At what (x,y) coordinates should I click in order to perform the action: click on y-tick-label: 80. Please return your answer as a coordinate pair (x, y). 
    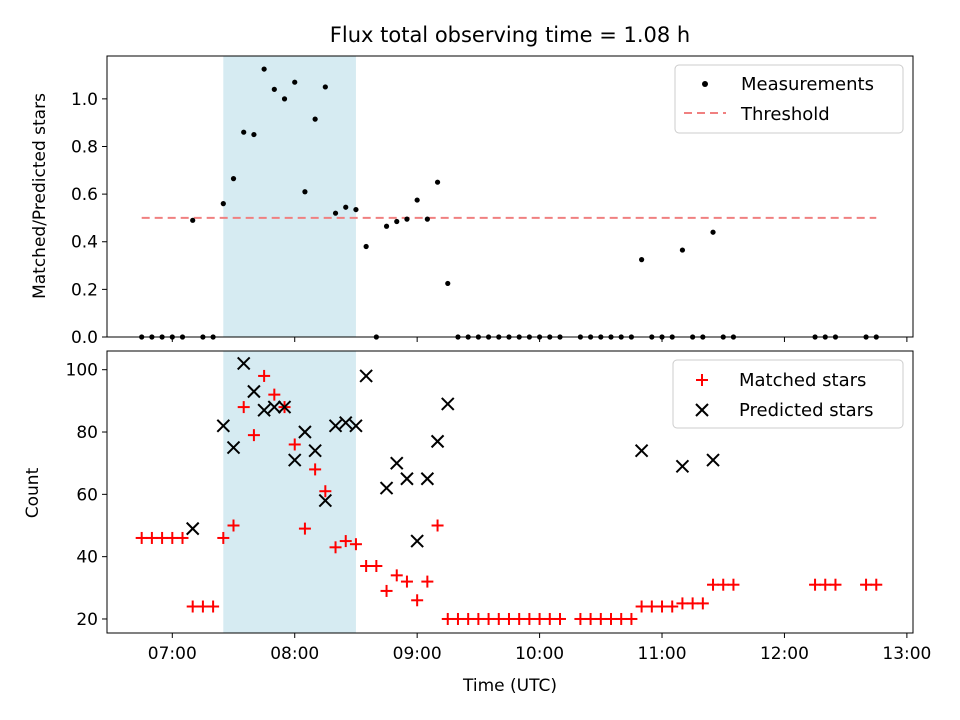
    Looking at the image, I should click on (87, 433).